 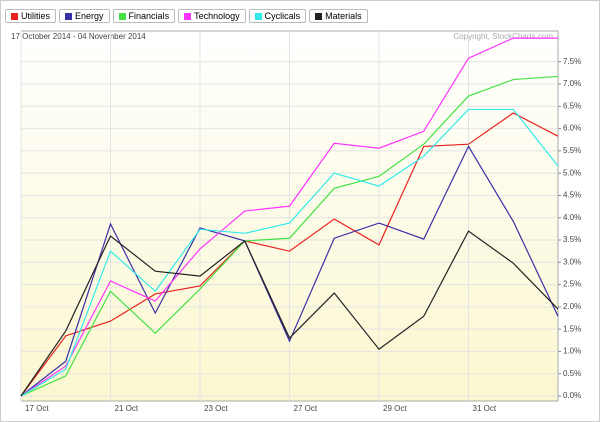 I want to click on y-tick-label: 2.5%, so click(x=572, y=284).